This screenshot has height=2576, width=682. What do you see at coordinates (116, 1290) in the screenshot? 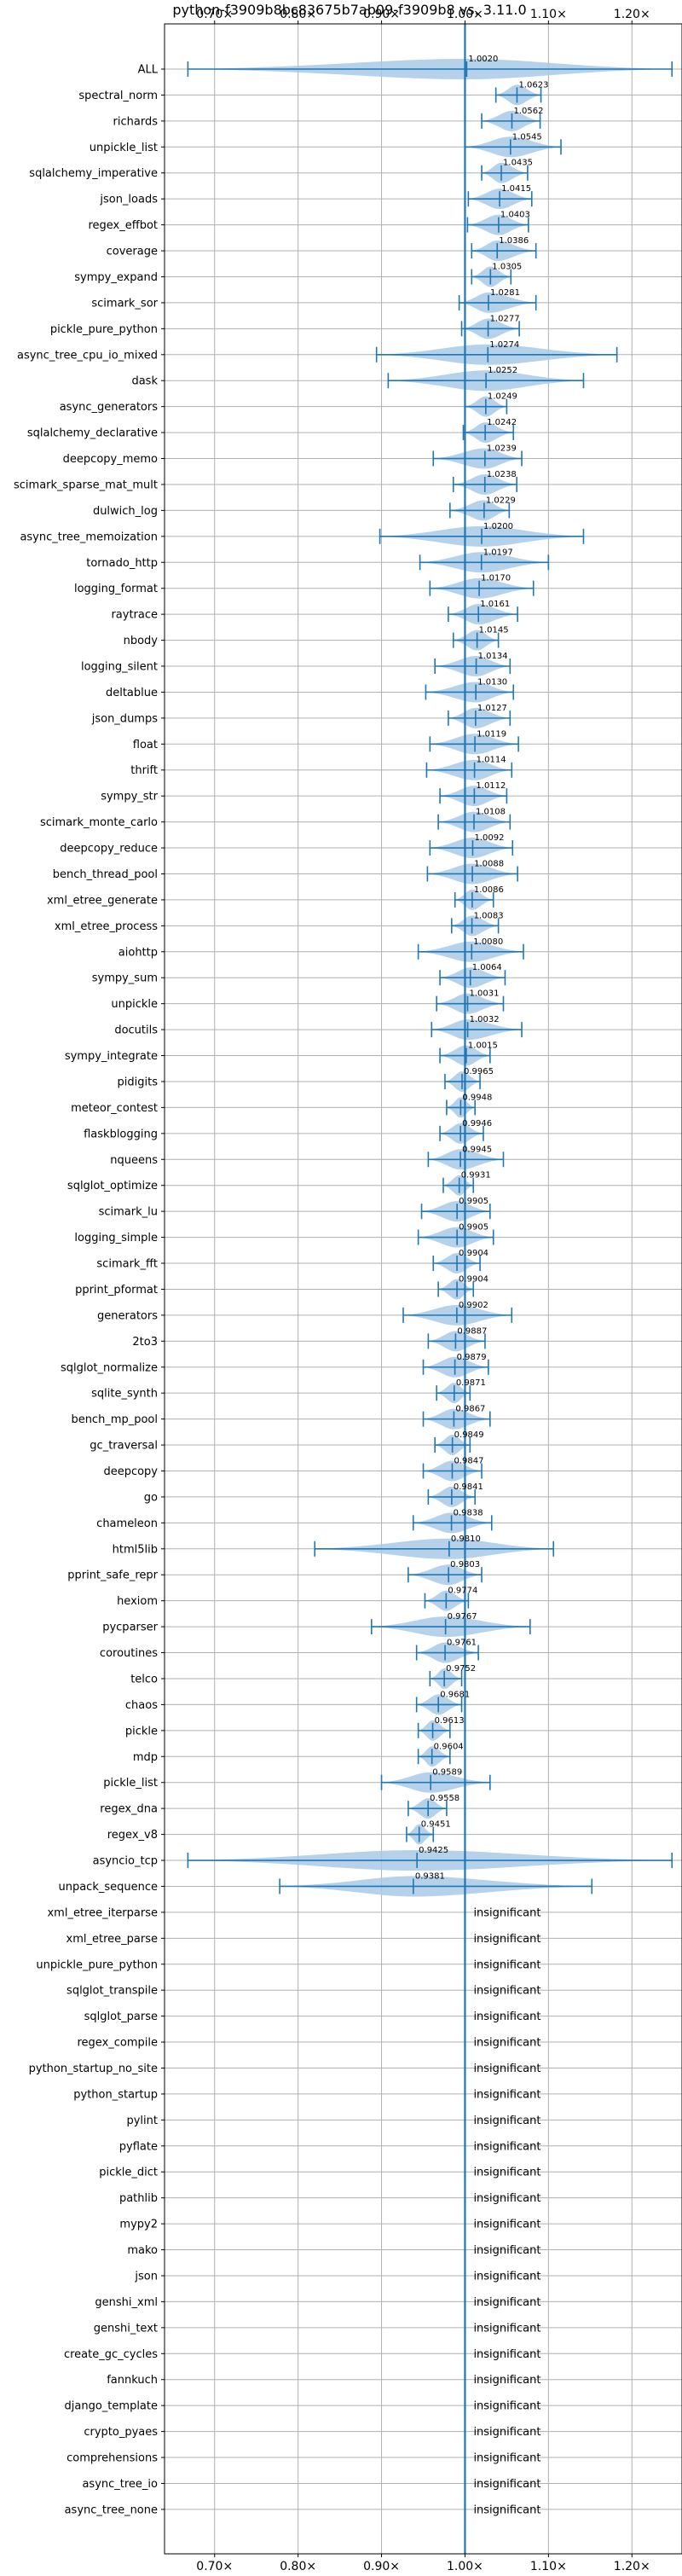
I see `y-tick-label: pprint_pformat` at bounding box center [116, 1290].